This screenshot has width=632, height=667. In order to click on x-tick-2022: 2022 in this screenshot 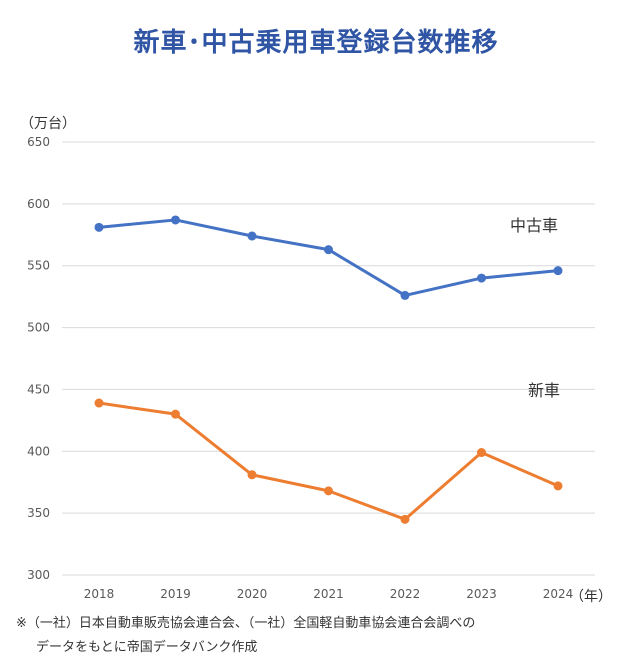, I will do `click(405, 594)`.